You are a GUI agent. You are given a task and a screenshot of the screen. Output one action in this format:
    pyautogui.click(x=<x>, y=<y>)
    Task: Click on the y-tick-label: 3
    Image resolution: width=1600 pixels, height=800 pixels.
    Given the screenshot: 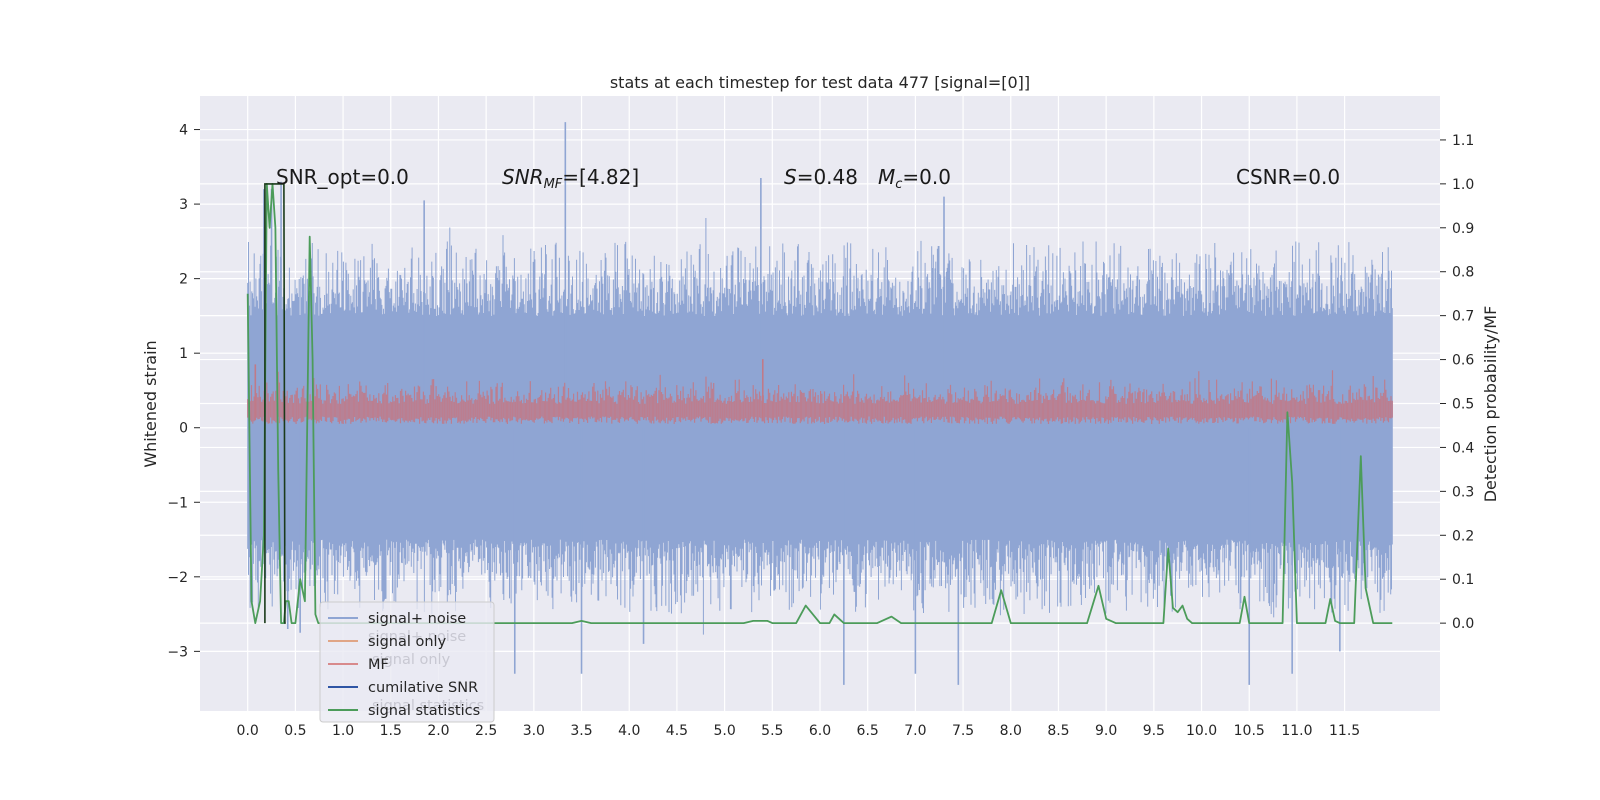 What is the action you would take?
    pyautogui.click(x=183, y=205)
    